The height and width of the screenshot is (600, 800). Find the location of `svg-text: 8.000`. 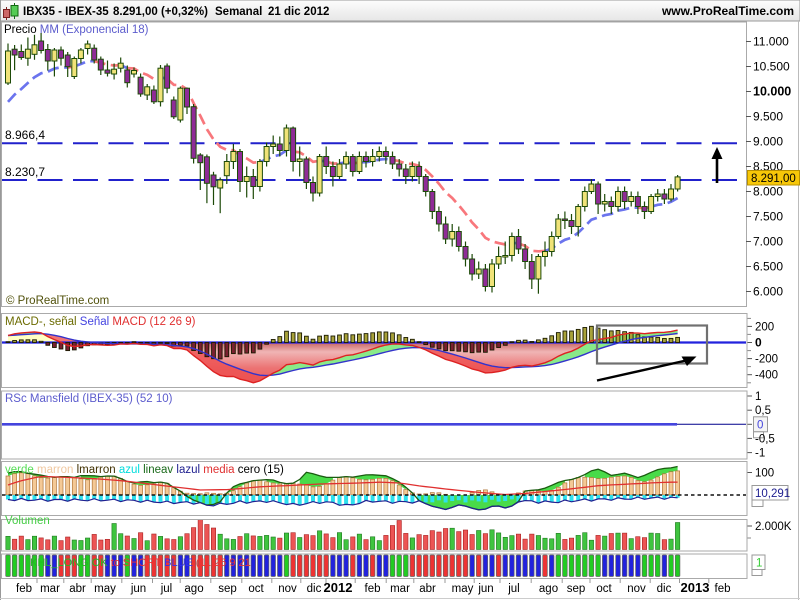

svg-text: 8.000 is located at coordinates (768, 192).